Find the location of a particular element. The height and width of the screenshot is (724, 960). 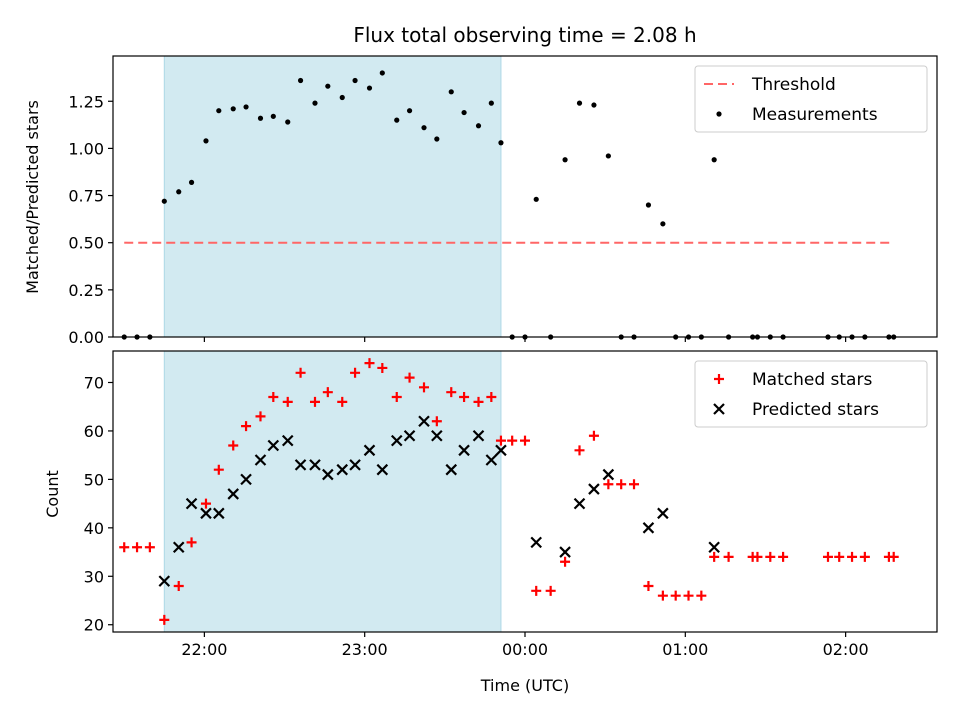

bottom-x-tick-label: 23:00 is located at coordinates (365, 649).